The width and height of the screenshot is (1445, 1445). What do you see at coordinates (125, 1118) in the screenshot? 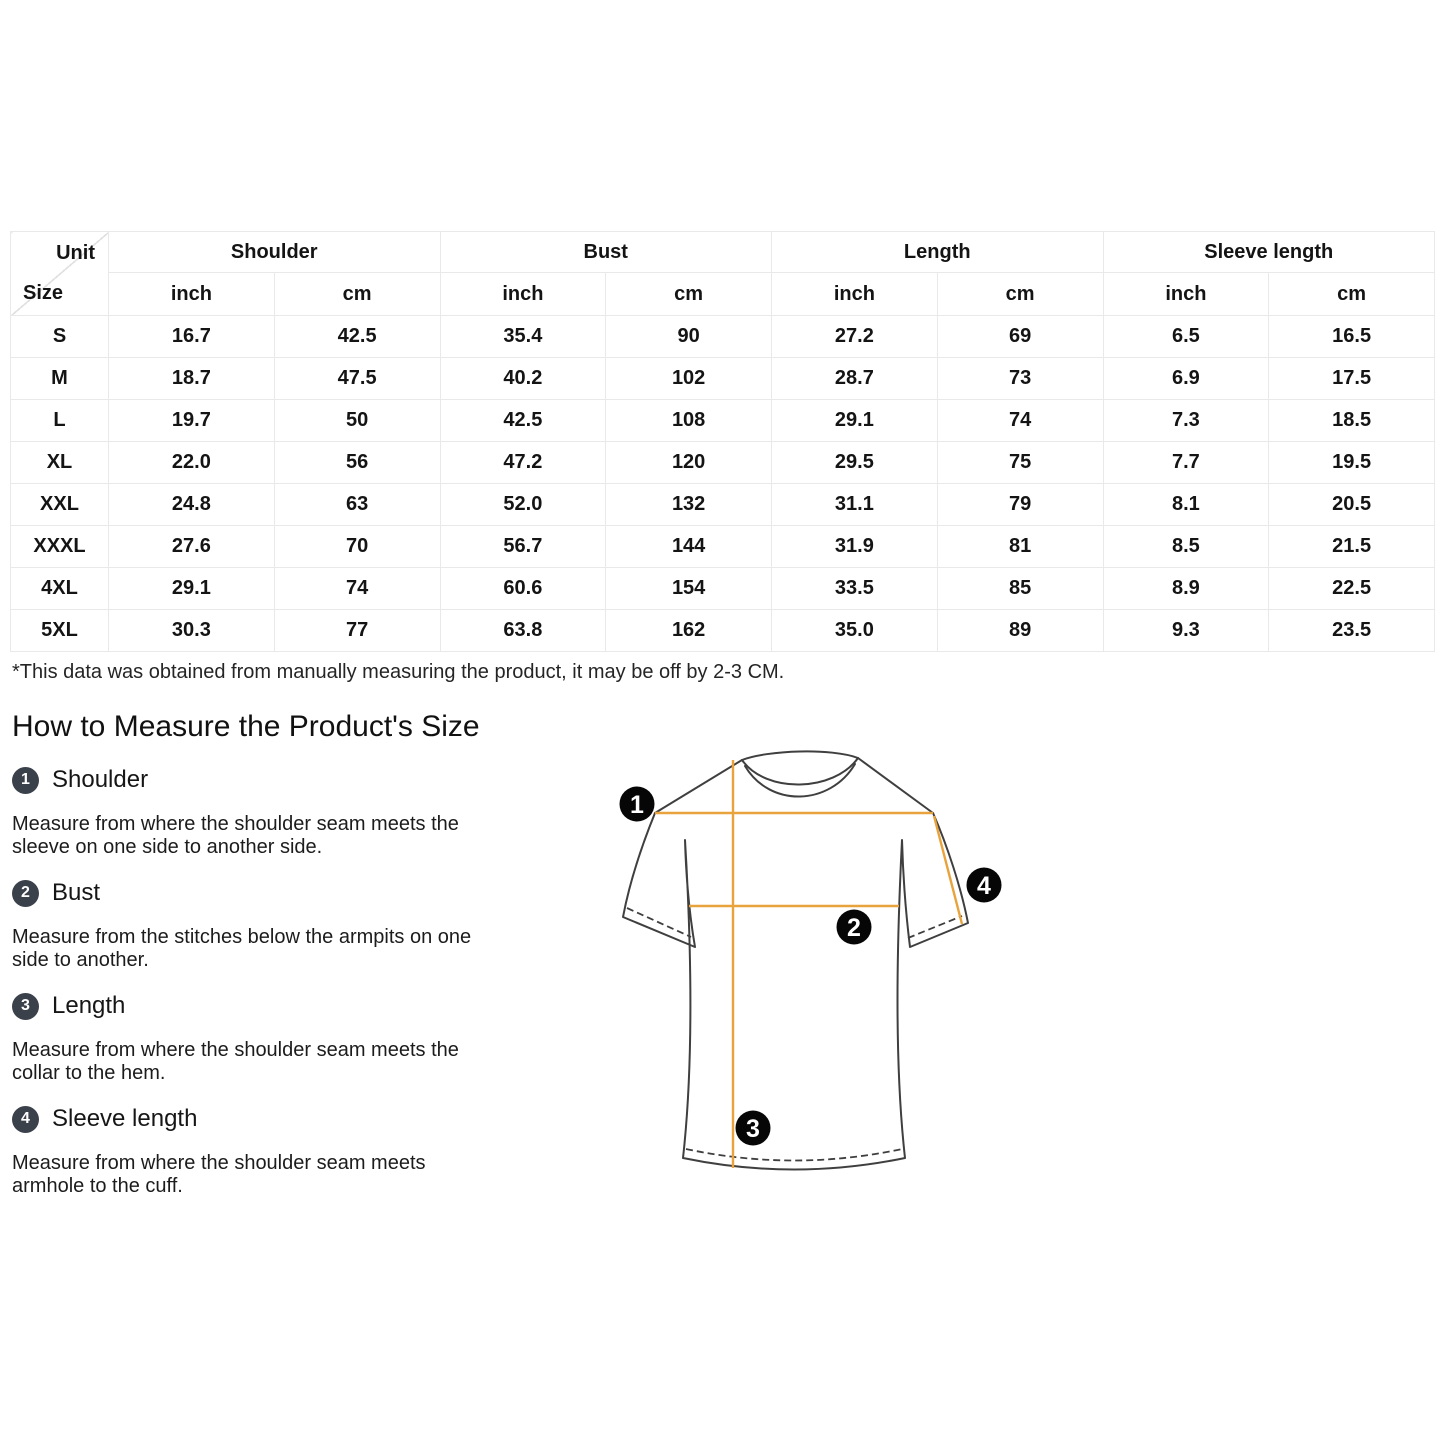
I see `step-title: Sleeve length` at bounding box center [125, 1118].